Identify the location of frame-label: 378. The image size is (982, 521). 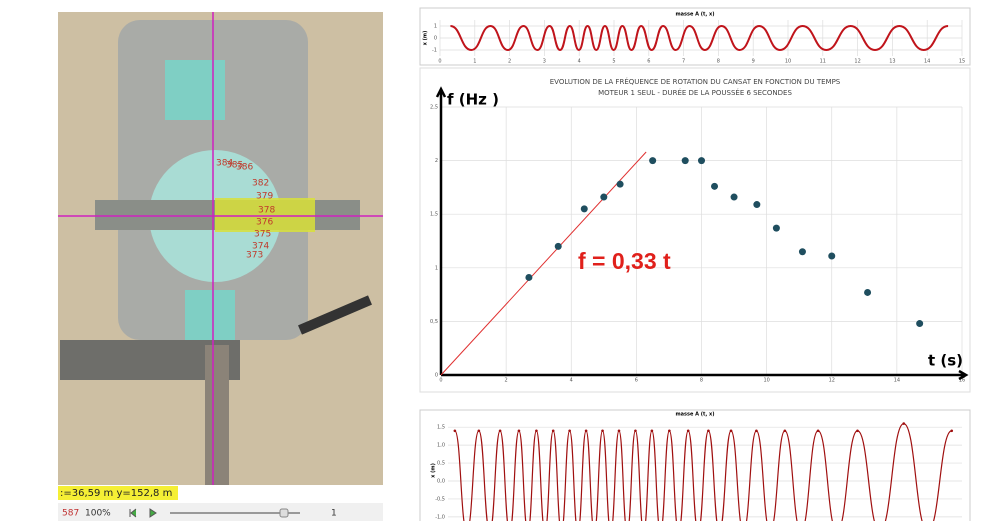
(266, 211).